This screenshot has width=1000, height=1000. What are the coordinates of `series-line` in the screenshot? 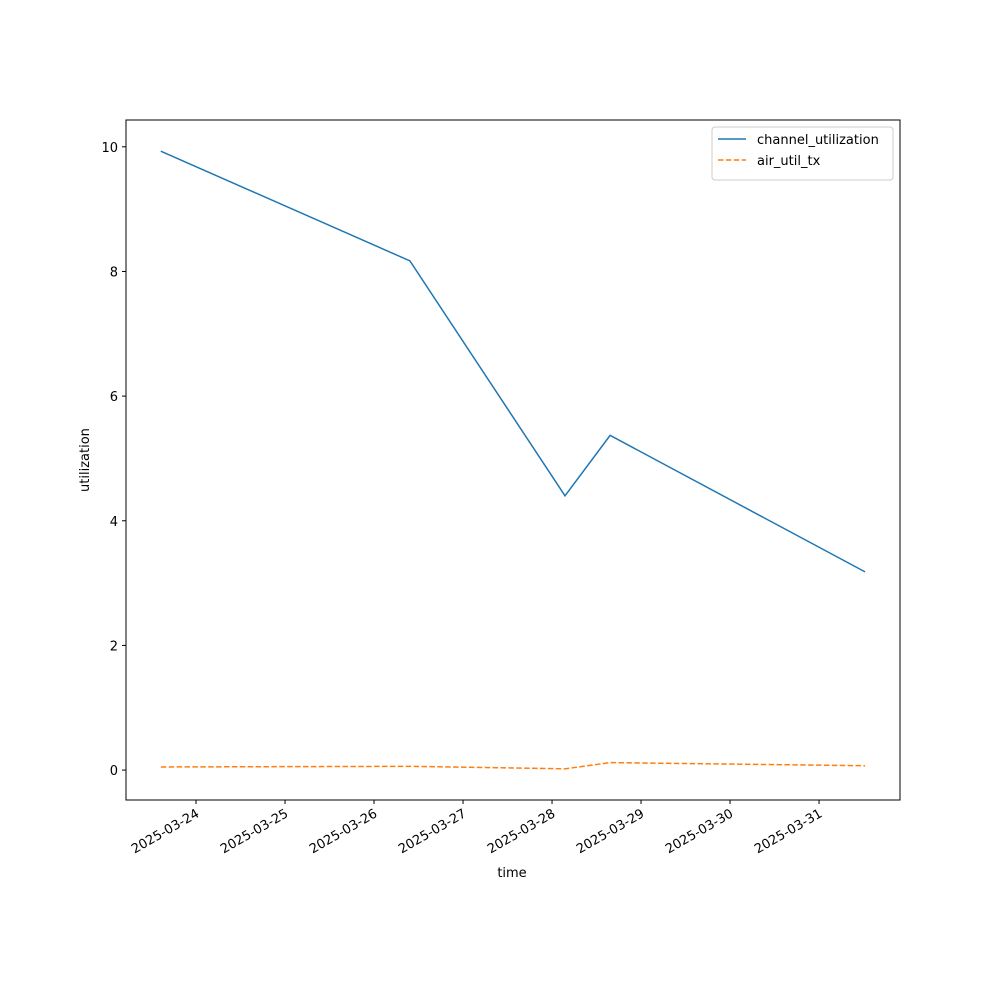 It's located at (513, 765).